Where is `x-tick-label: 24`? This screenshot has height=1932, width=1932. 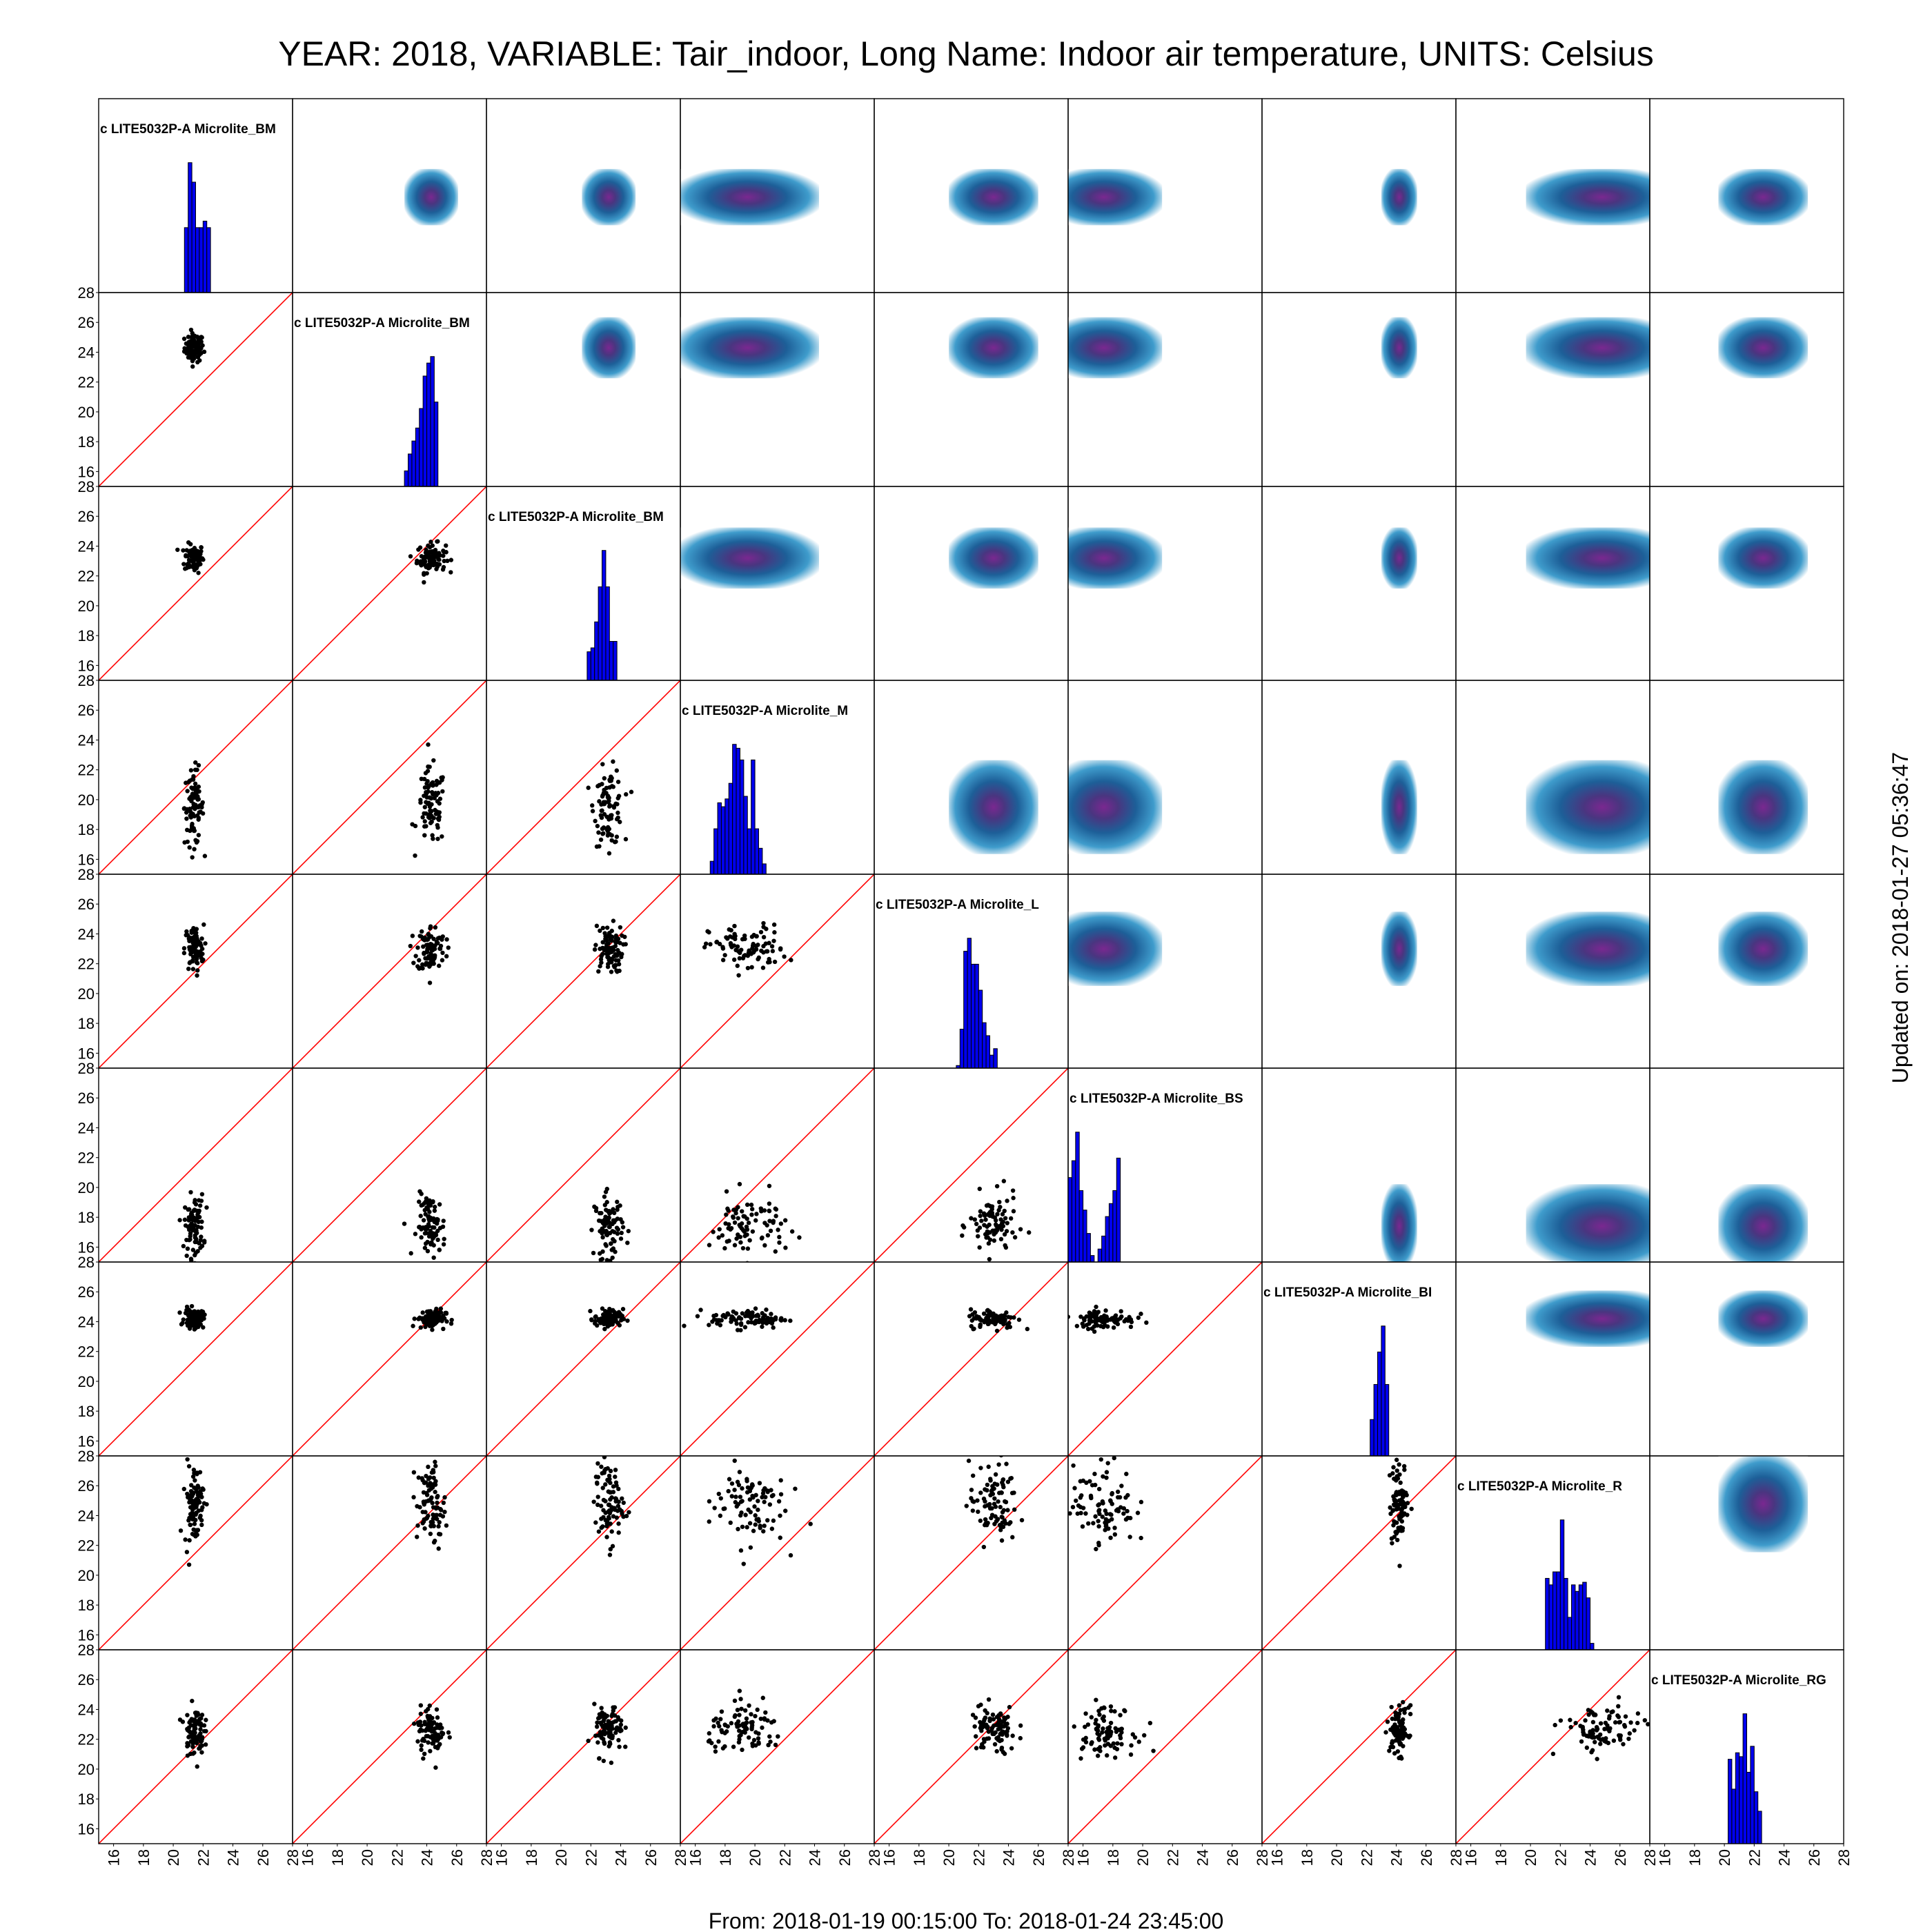
x-tick-label: 24 is located at coordinates (1397, 1857).